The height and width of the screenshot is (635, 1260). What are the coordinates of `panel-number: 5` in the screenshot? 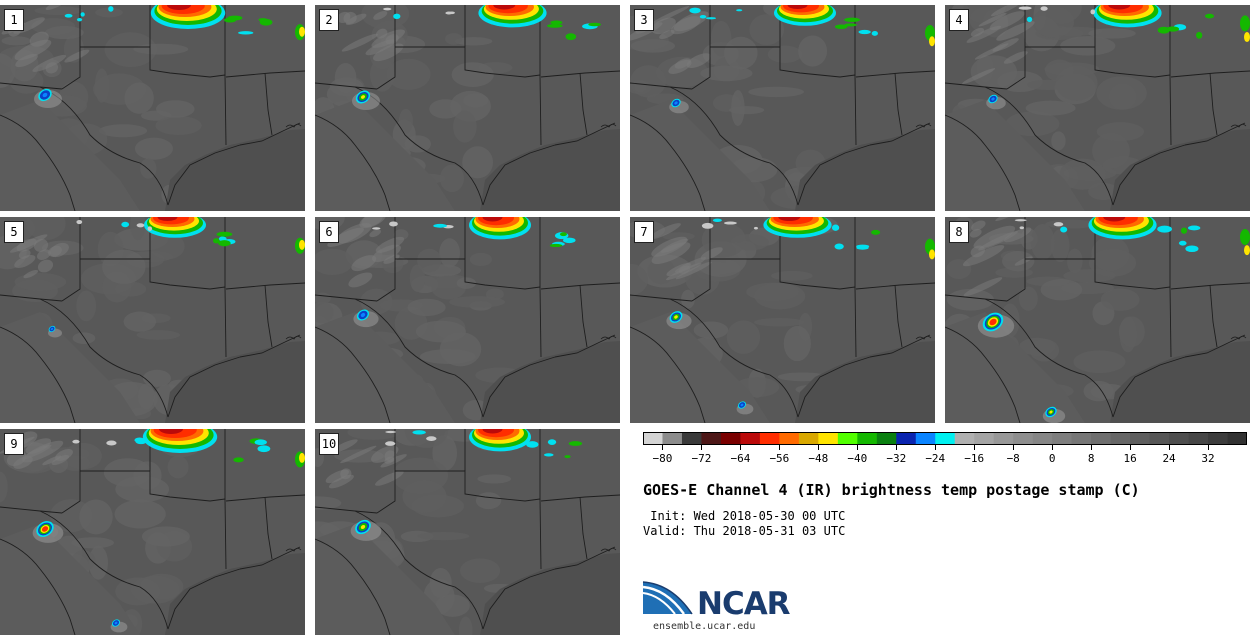 It's located at (14, 232).